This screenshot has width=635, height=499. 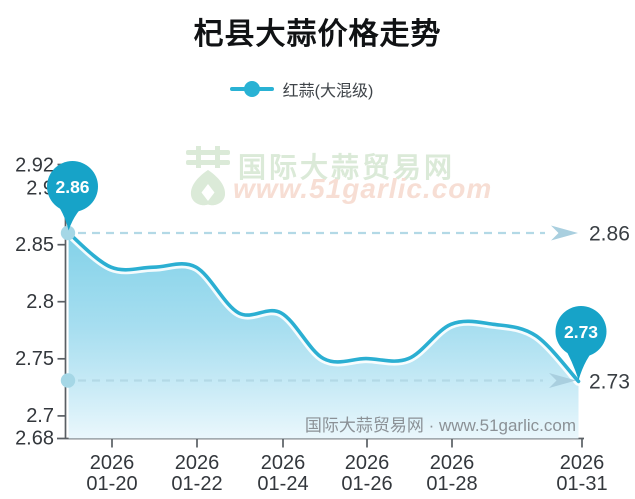 I want to click on y-tick-label: 2.68, so click(x=34, y=439).